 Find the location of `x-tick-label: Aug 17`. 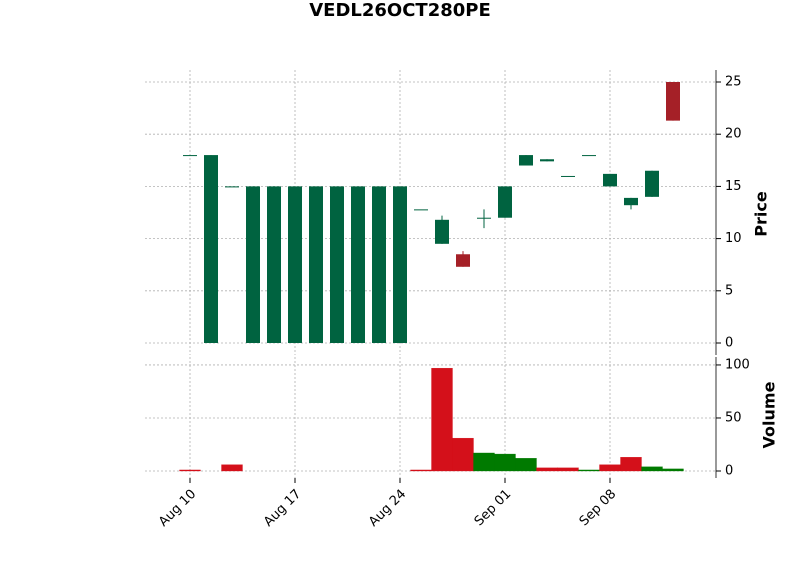

x-tick-label: Aug 17 is located at coordinates (282, 508).